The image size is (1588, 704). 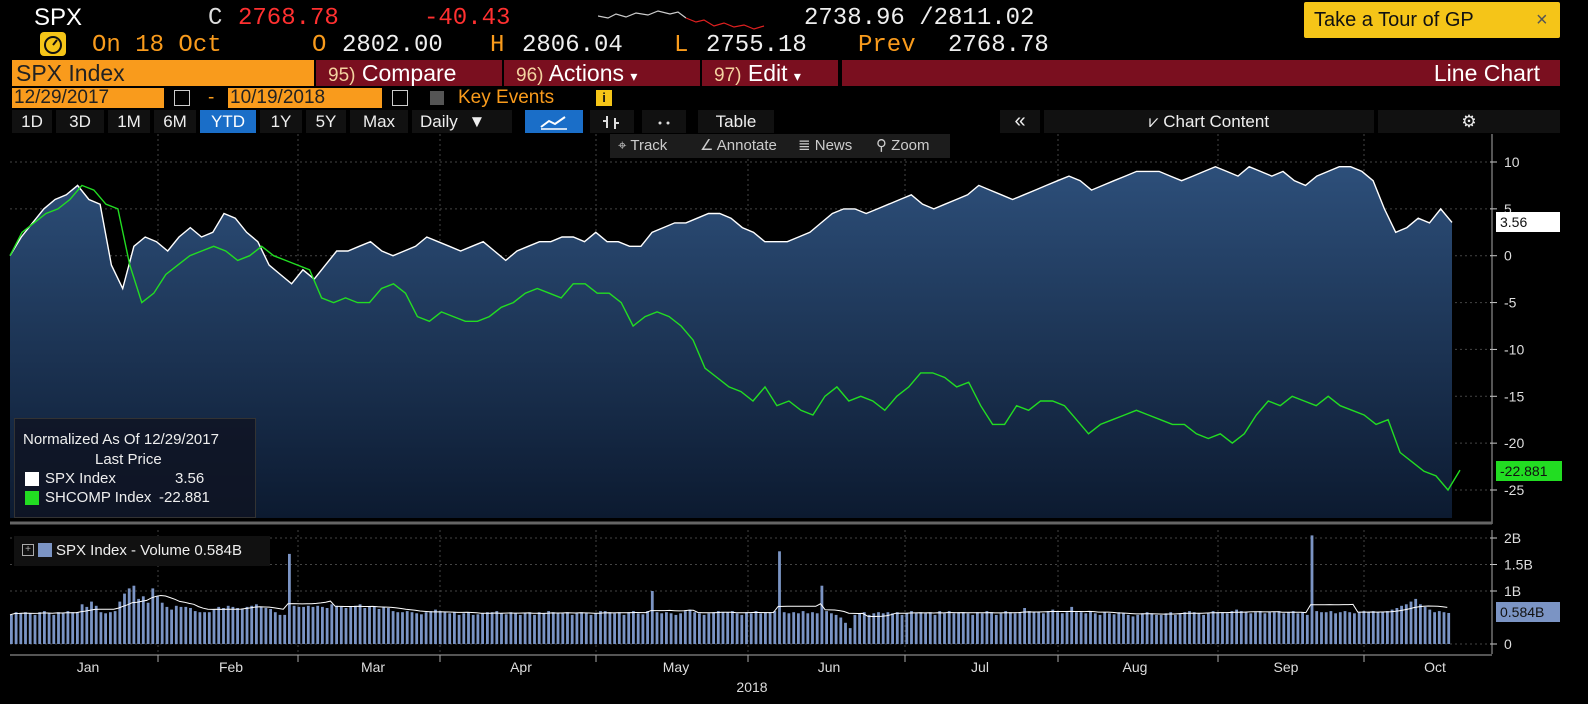 What do you see at coordinates (1020, 121) in the screenshot?
I see `collapse-button: «` at bounding box center [1020, 121].